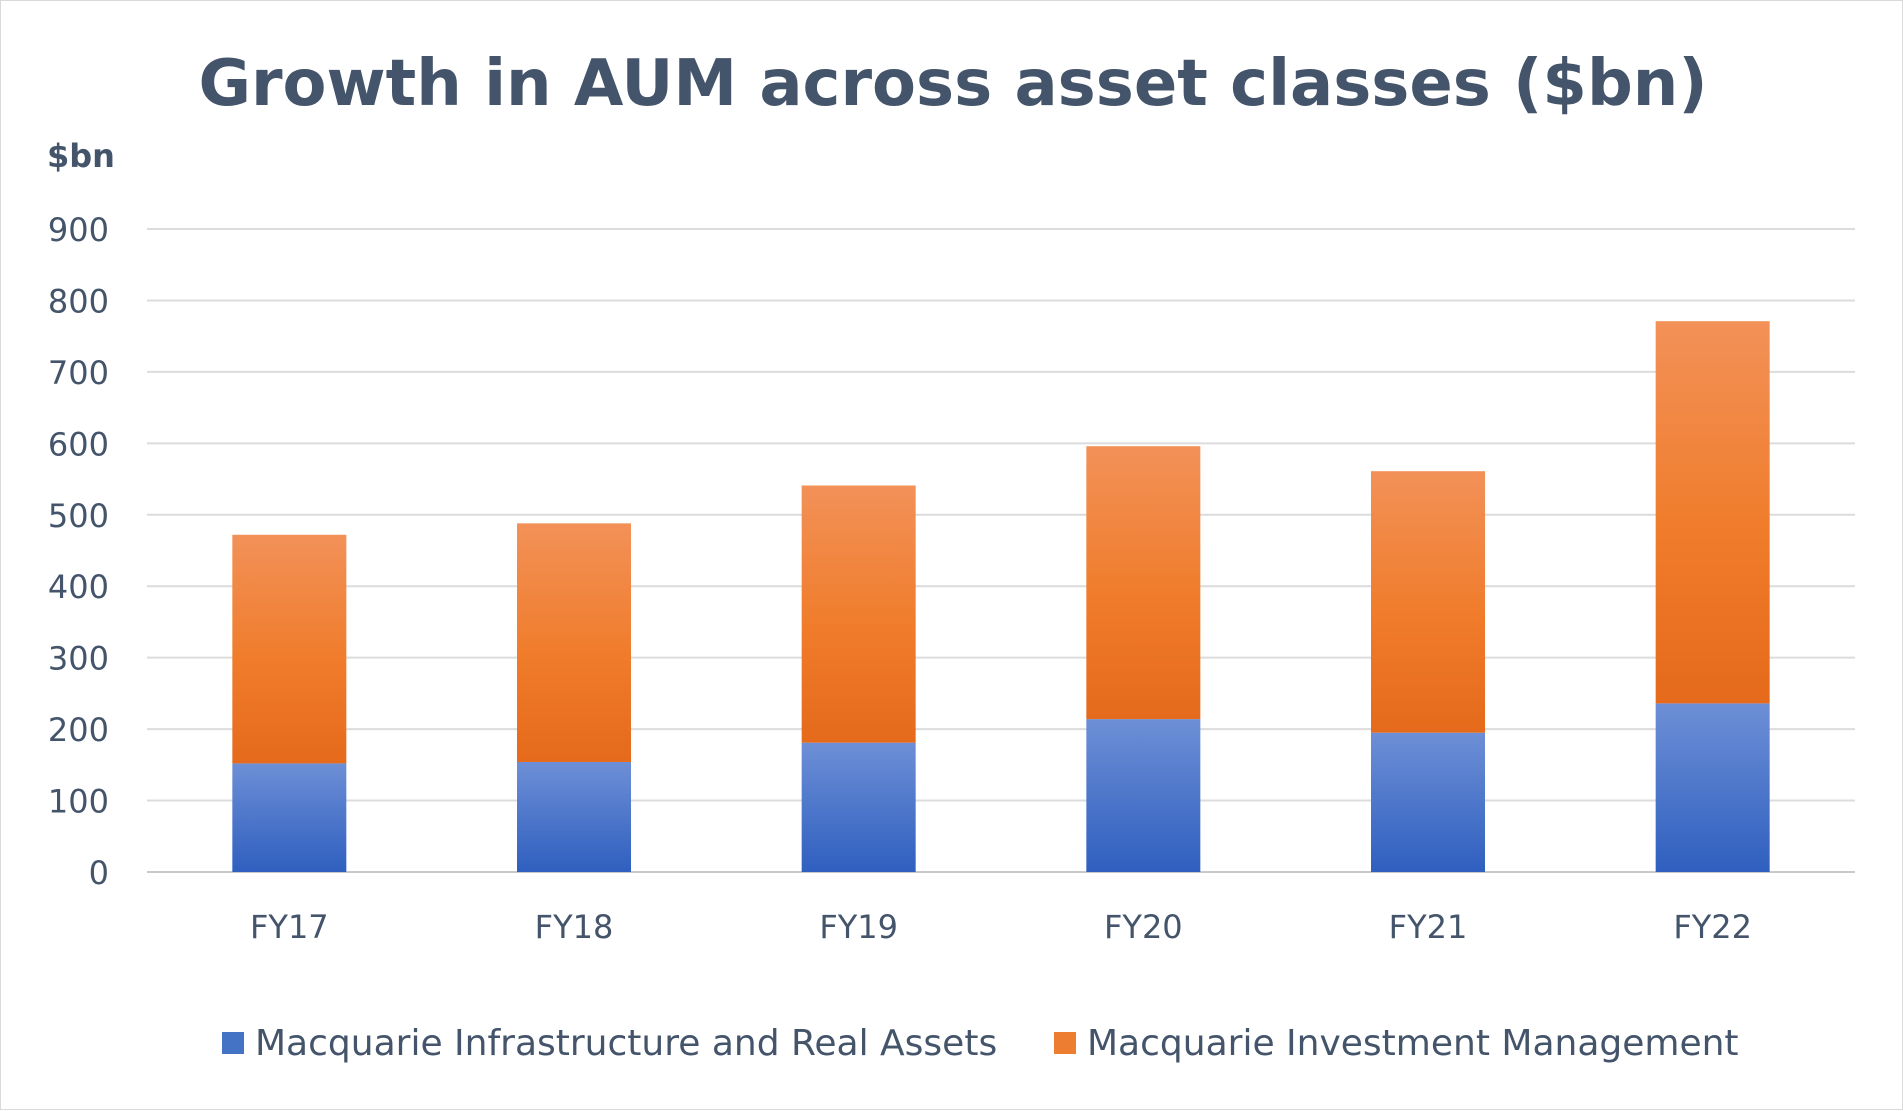 This screenshot has height=1111, width=1903. What do you see at coordinates (81, 156) in the screenshot?
I see `y-axis-unit-label: $bn` at bounding box center [81, 156].